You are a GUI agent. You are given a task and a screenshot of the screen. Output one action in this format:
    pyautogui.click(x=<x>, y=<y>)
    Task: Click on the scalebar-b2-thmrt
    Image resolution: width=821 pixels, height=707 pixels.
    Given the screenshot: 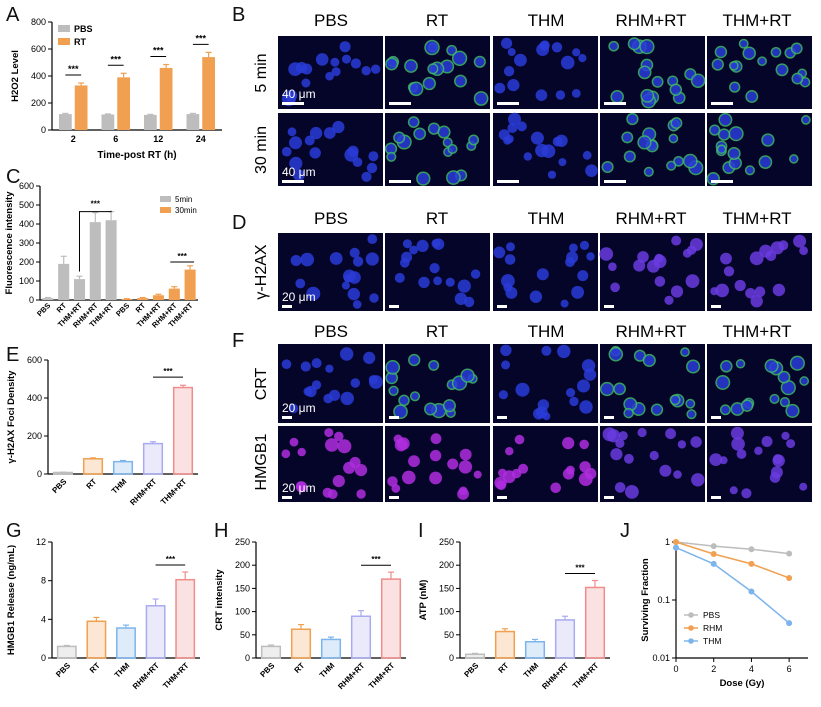 What is the action you would take?
    pyautogui.click(x=722, y=181)
    